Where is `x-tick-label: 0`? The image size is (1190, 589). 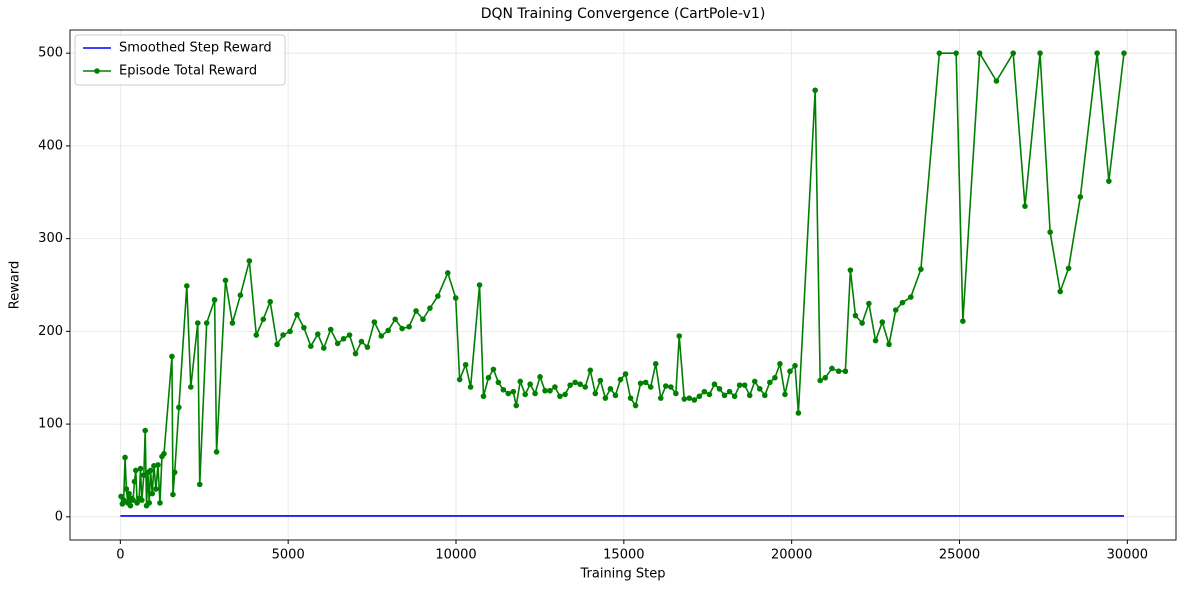 x-tick-label: 0 is located at coordinates (120, 555).